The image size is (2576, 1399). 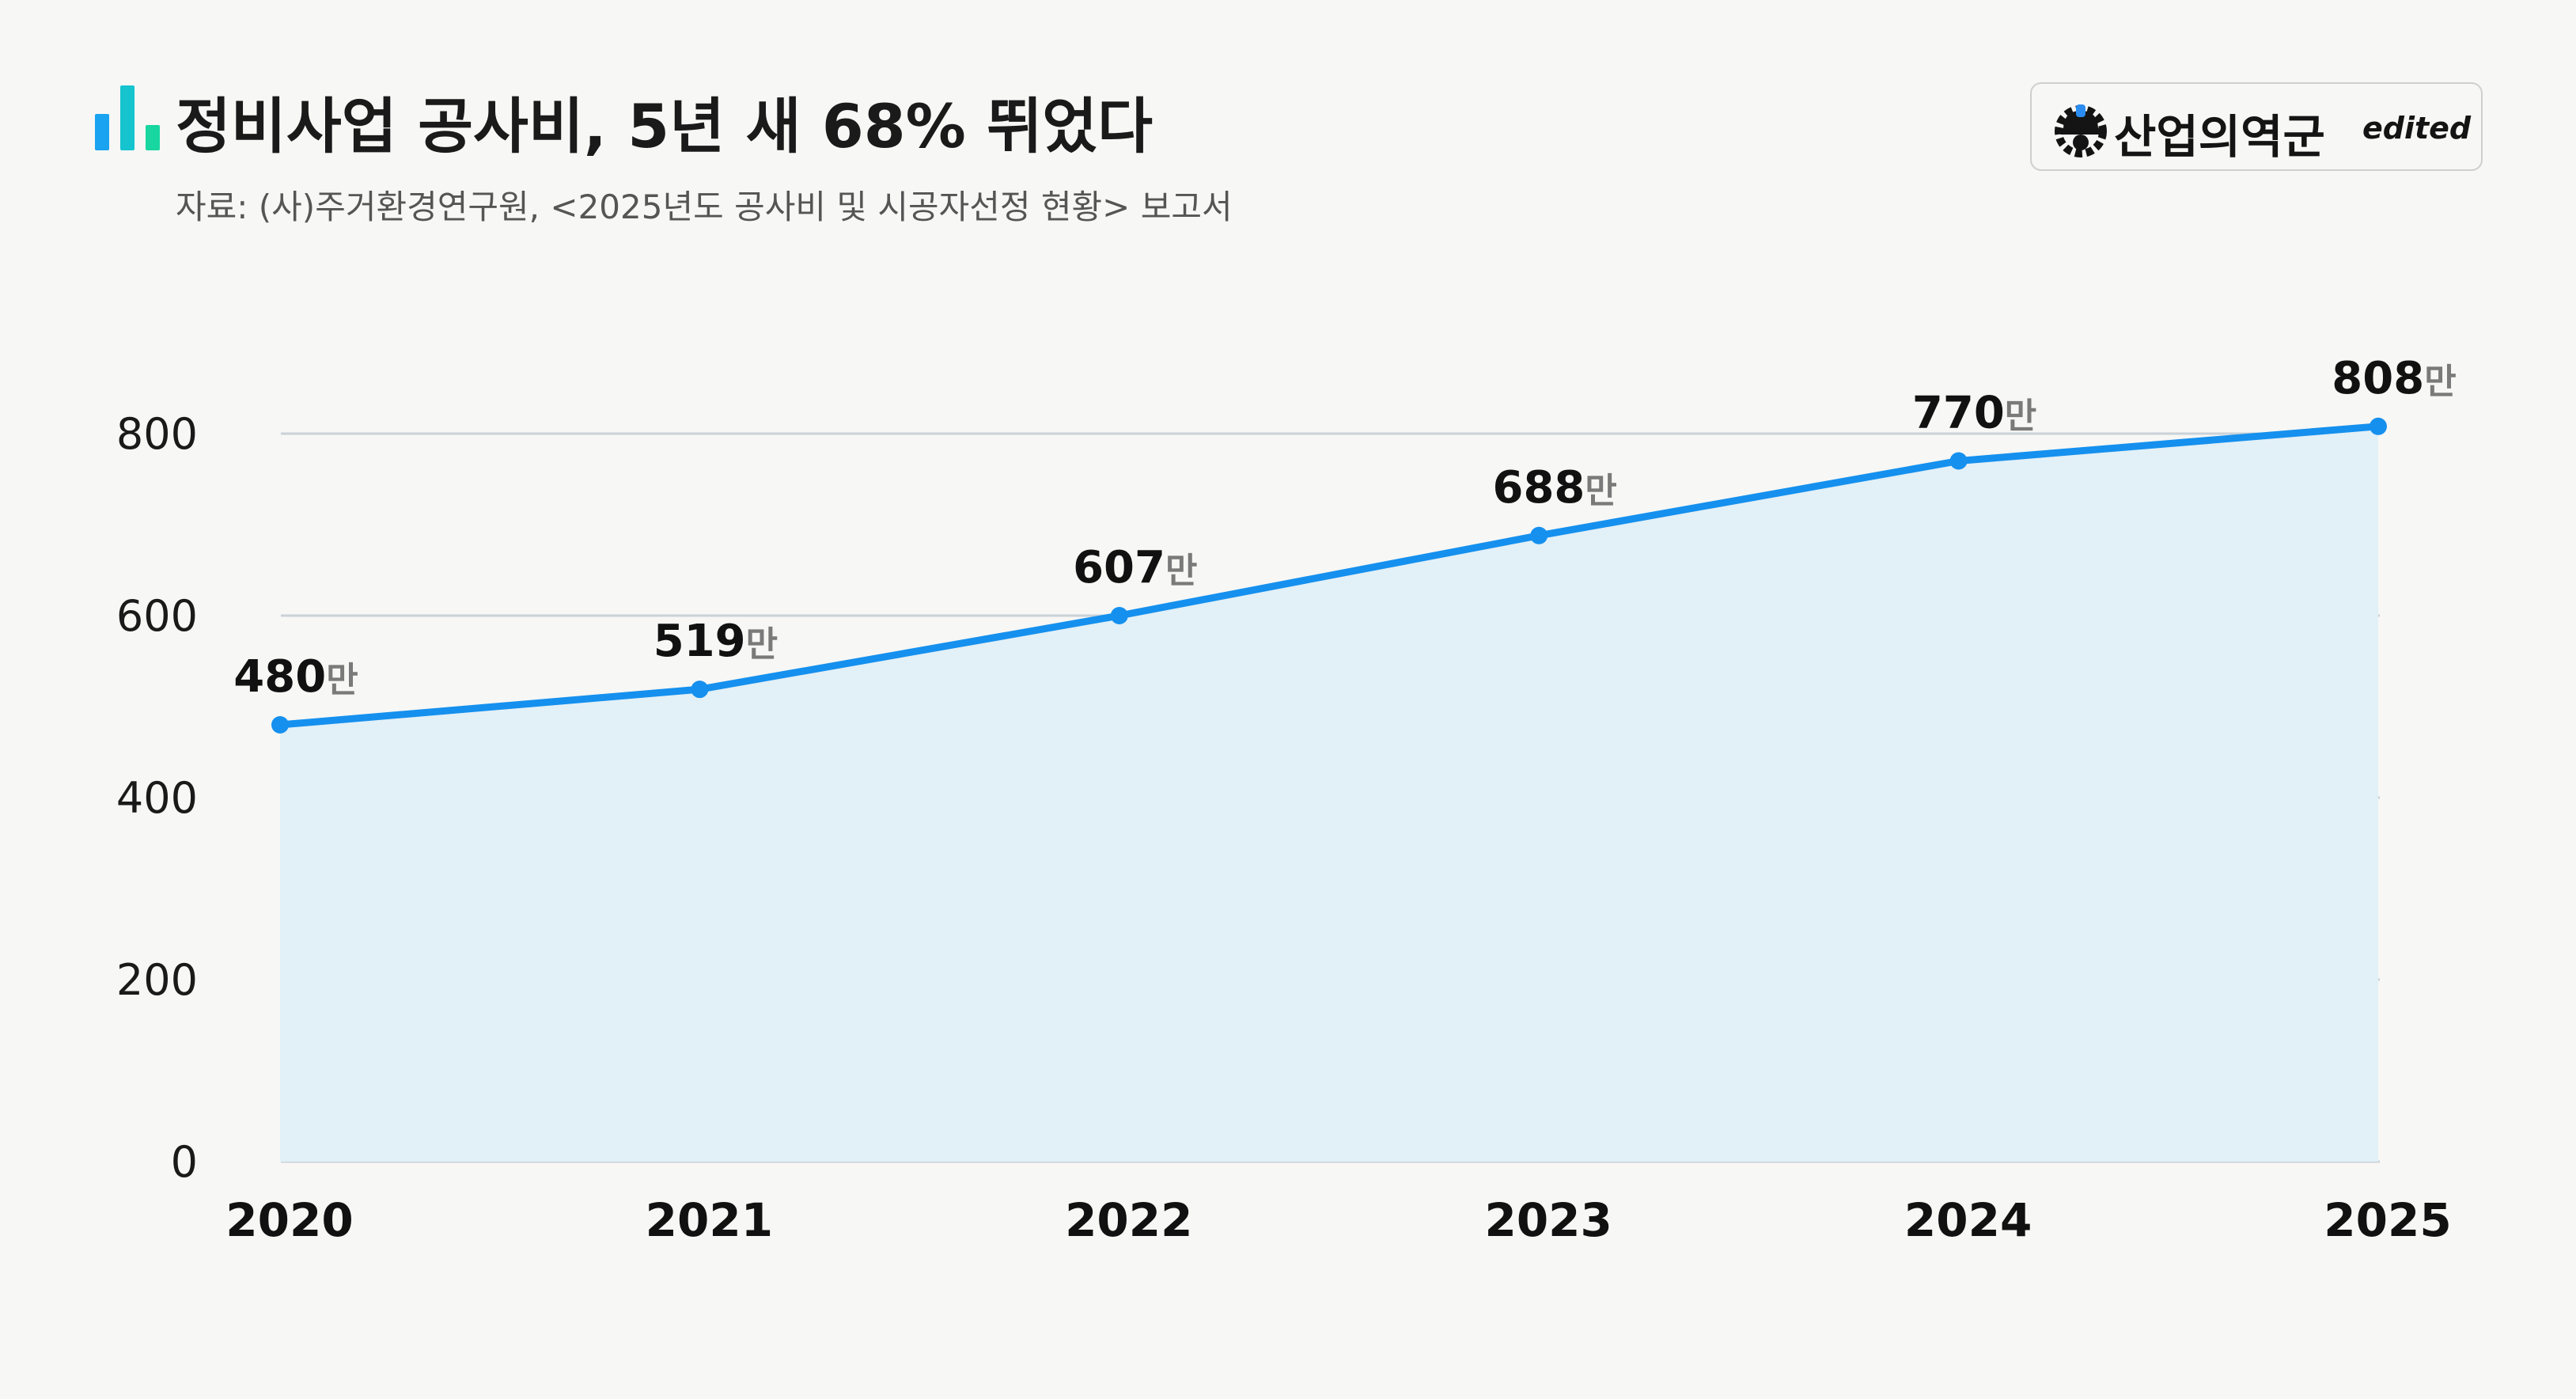 I want to click on x-axis-ticks: 2020 2021 2022 2023 2024 2025, so click(x=1338, y=1220).